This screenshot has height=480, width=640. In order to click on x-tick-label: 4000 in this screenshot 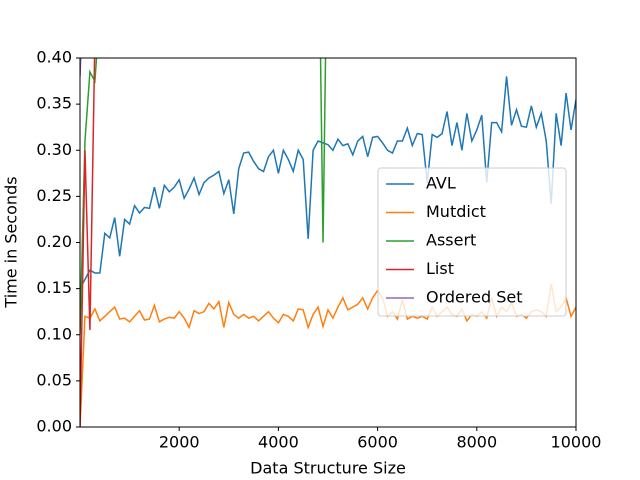, I will do `click(278, 442)`.